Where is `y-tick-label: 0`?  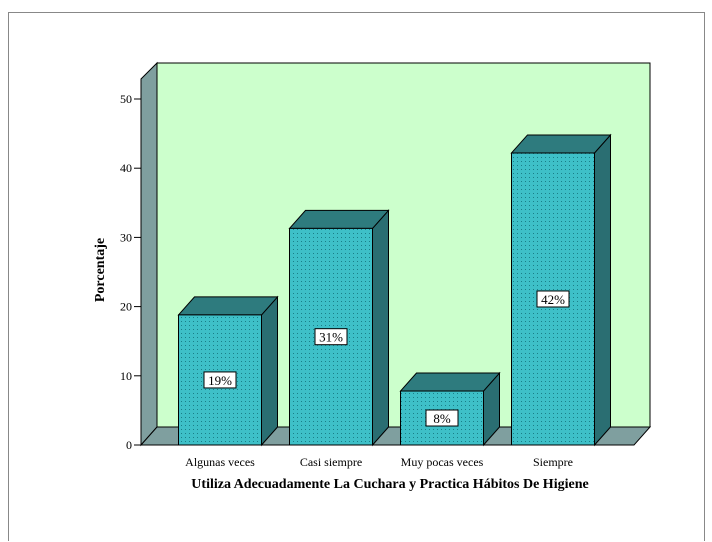
y-tick-label: 0 is located at coordinates (129, 445).